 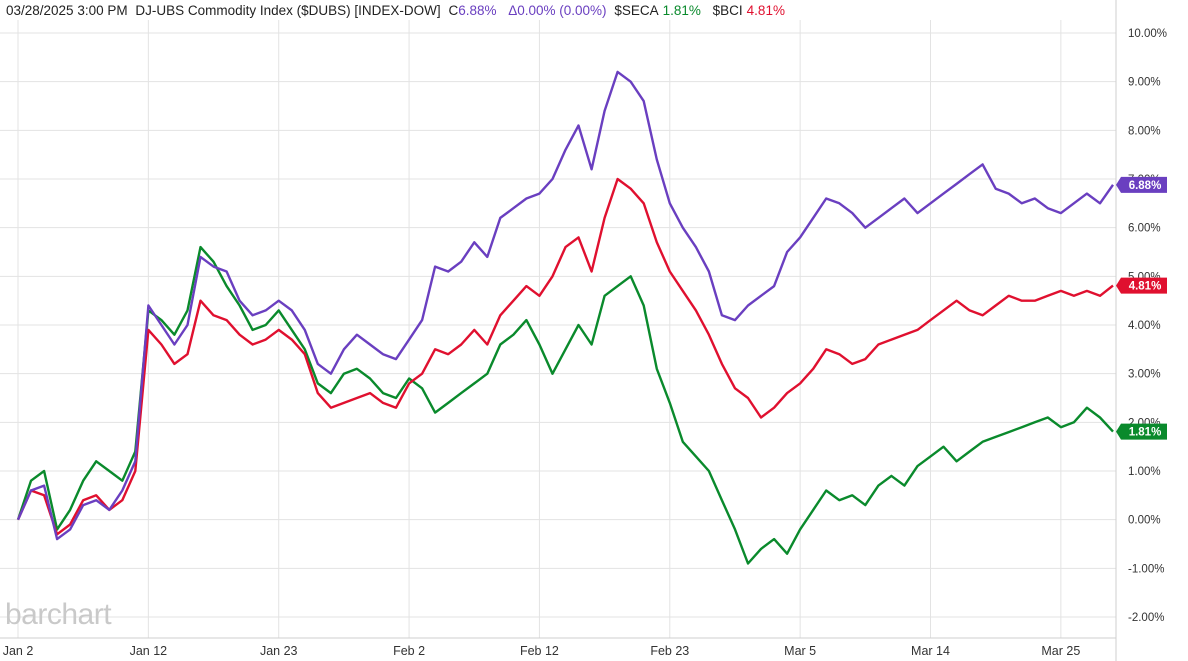 I want to click on badge-label: 4.81%, so click(x=1145, y=287).